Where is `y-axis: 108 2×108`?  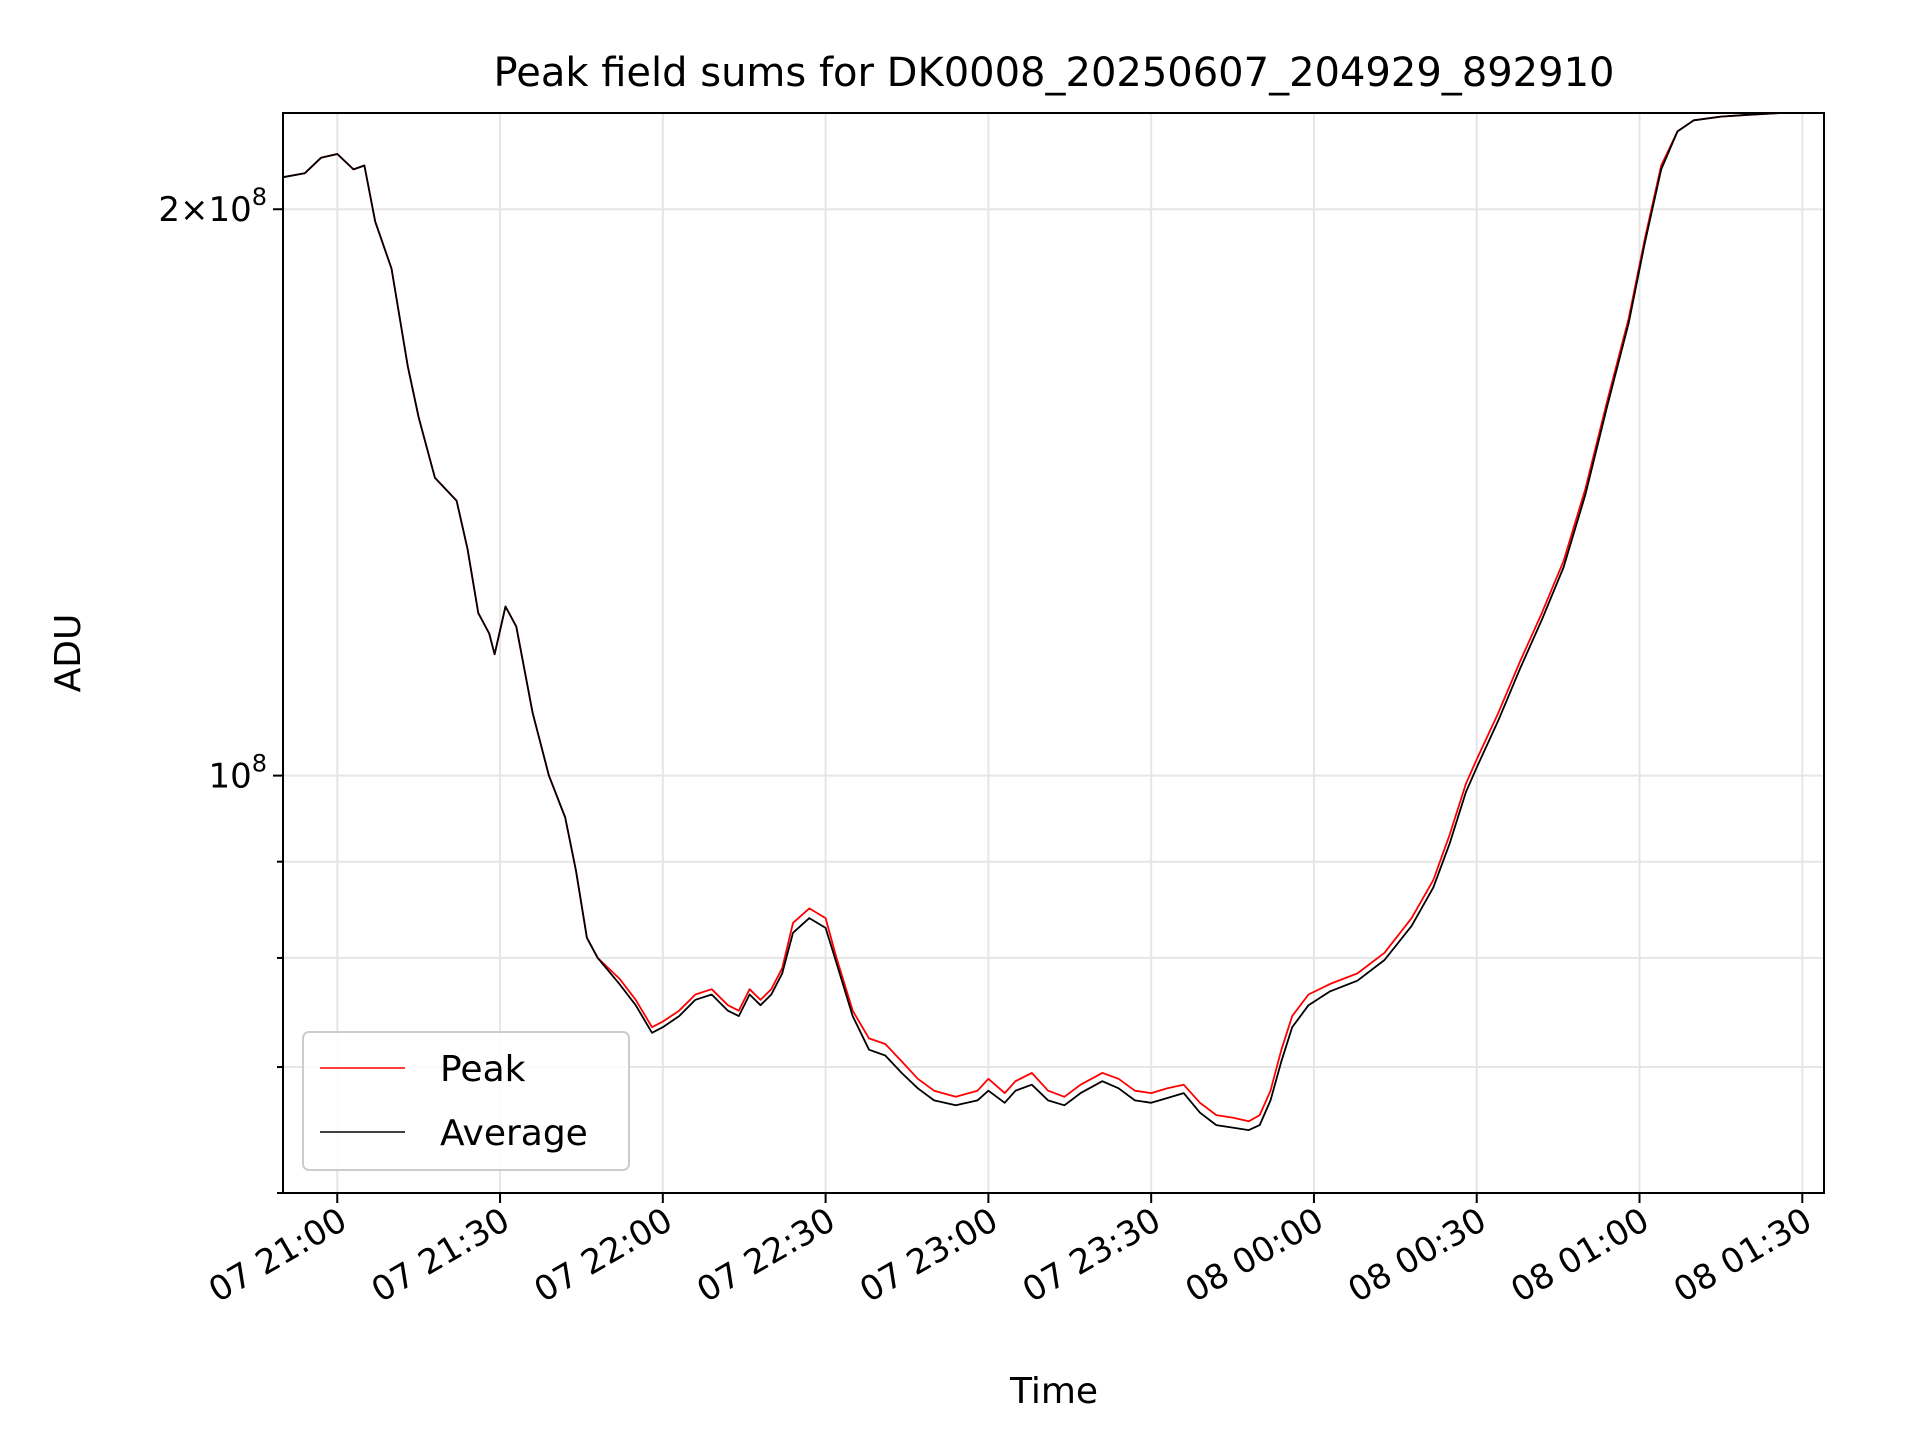
y-axis: 108 2×108 is located at coordinates (220, 688).